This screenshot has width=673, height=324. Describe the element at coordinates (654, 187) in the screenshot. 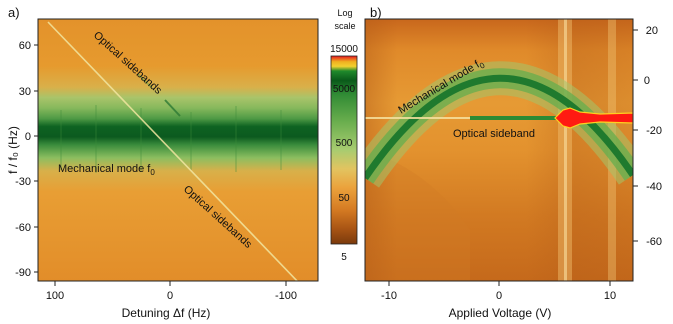

I see `b-ytick-m40: -40` at that location.